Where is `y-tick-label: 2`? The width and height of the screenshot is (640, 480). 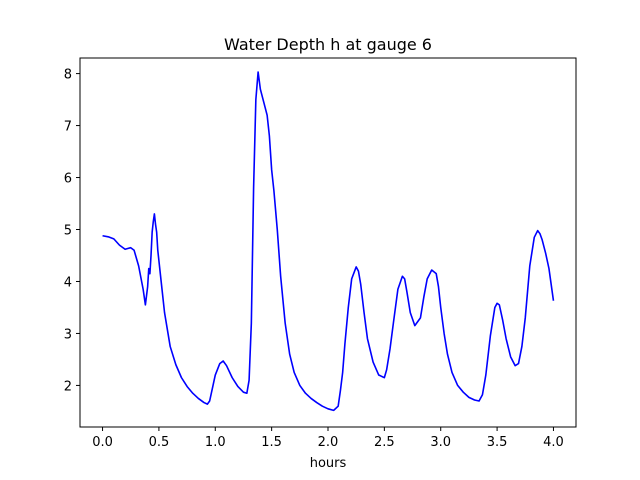
y-tick-label: 2 is located at coordinates (68, 386).